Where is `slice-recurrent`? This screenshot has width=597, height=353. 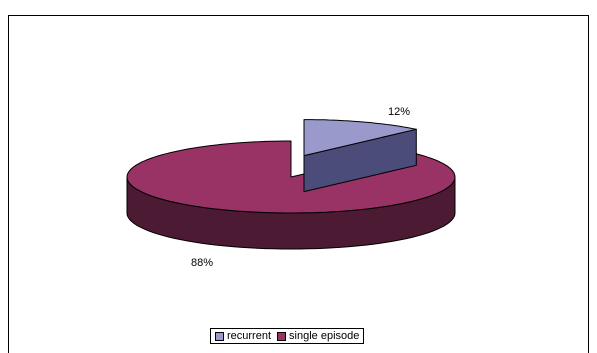 slice-recurrent is located at coordinates (360, 138).